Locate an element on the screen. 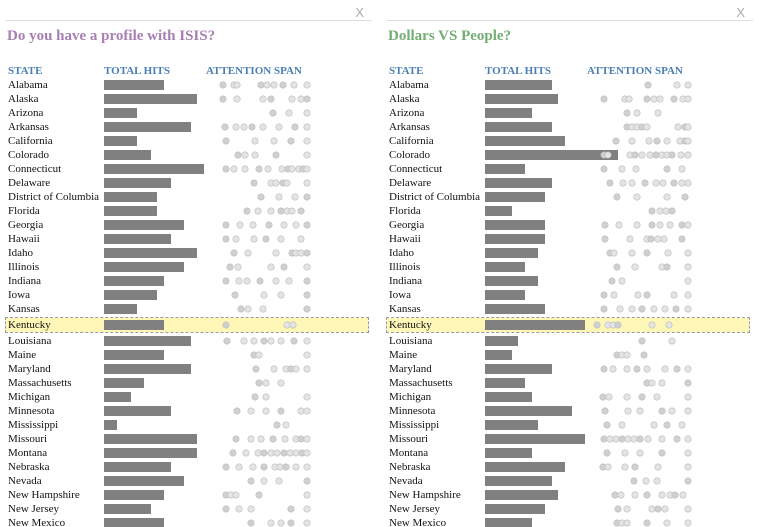  header-attention-span: ATTENTION SPAN is located at coordinates (254, 71).